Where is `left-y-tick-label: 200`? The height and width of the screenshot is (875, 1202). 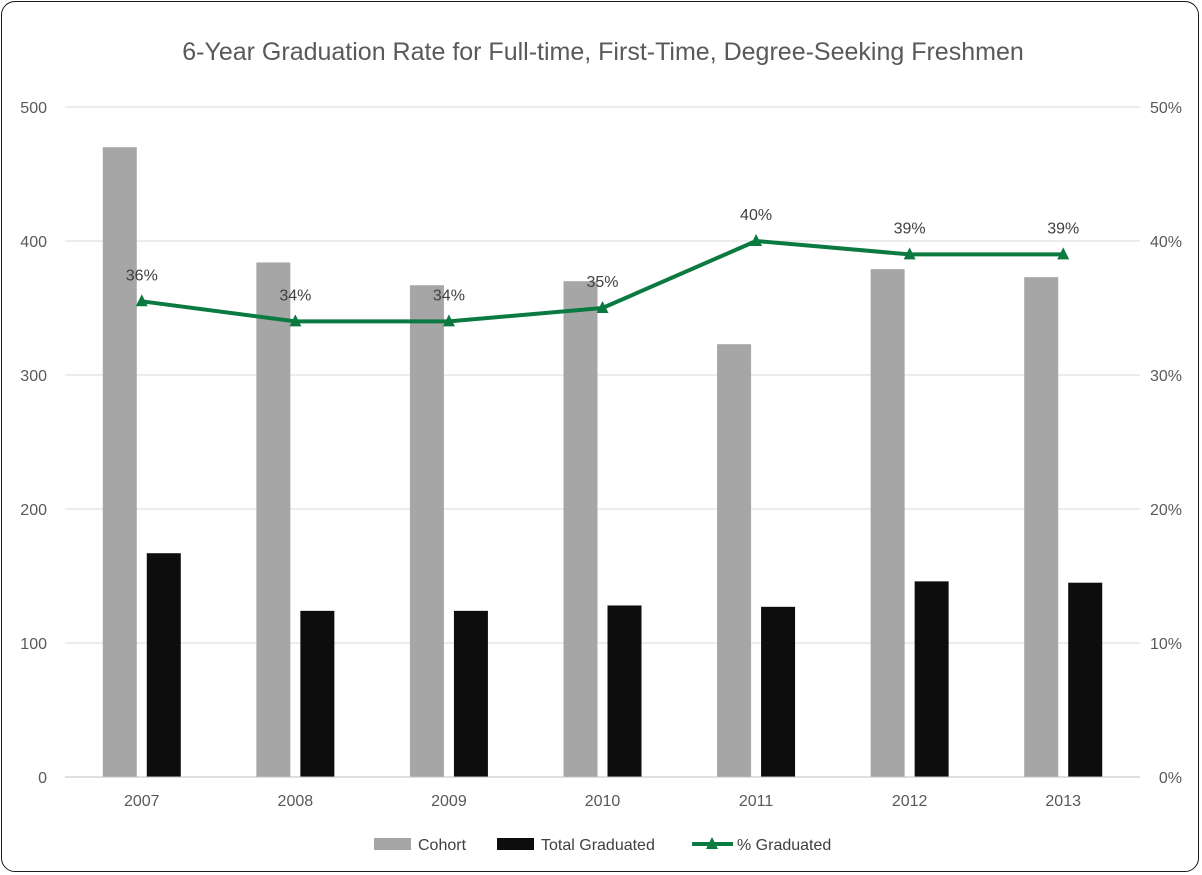 left-y-tick-label: 200 is located at coordinates (33, 510).